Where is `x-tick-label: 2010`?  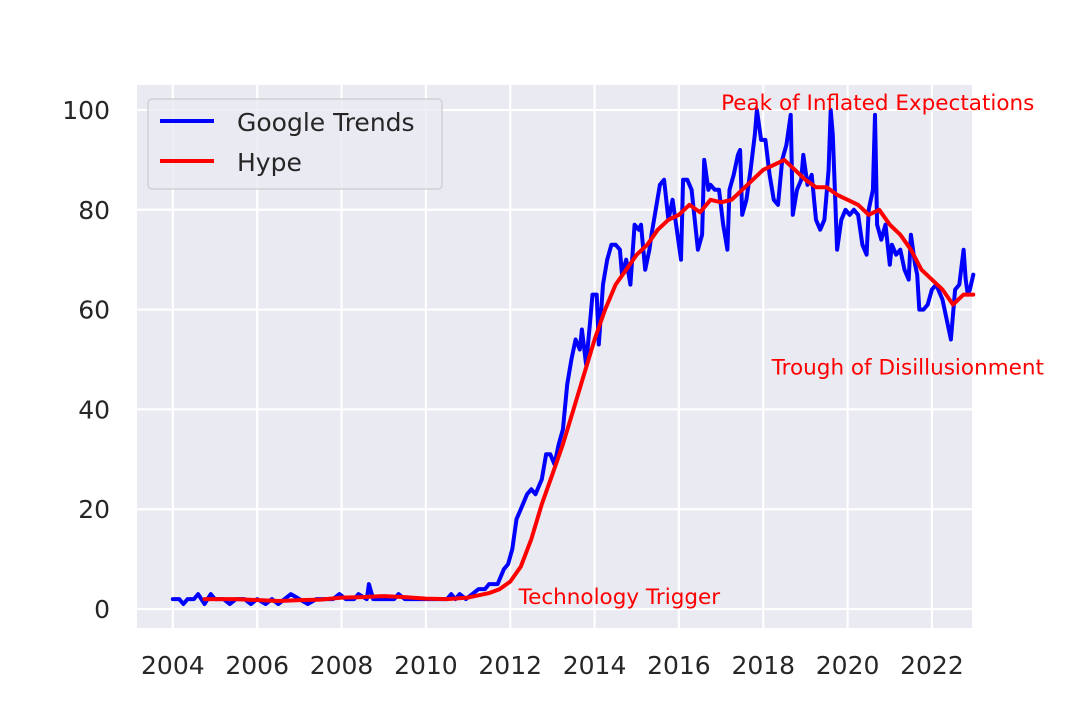
x-tick-label: 2010 is located at coordinates (426, 665).